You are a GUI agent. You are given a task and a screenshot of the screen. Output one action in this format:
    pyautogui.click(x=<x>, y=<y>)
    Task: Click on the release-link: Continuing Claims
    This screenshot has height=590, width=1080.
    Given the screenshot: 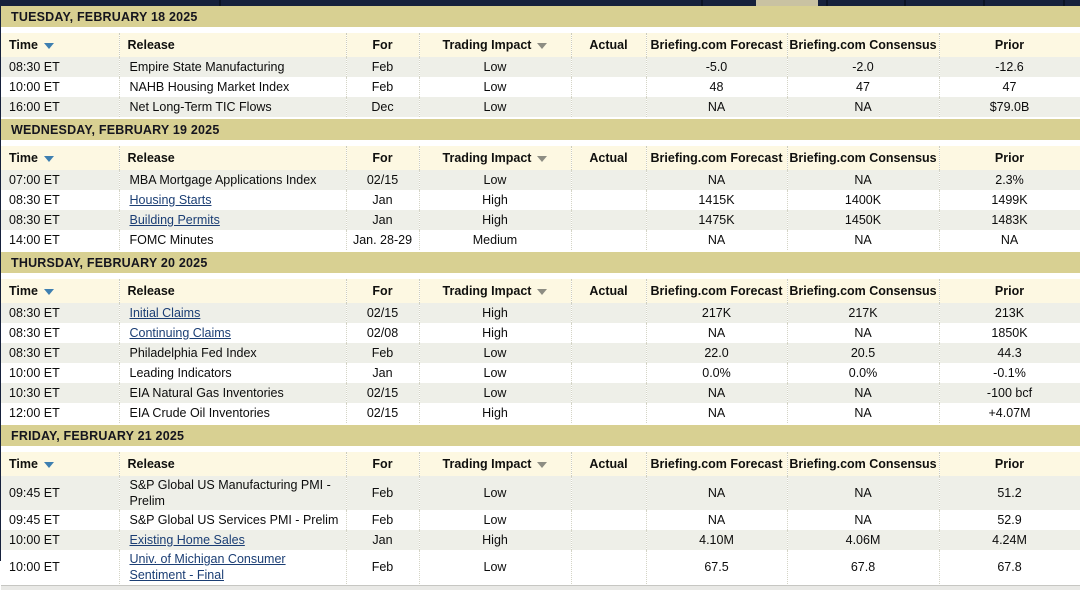 What is the action you would take?
    pyautogui.click(x=180, y=333)
    